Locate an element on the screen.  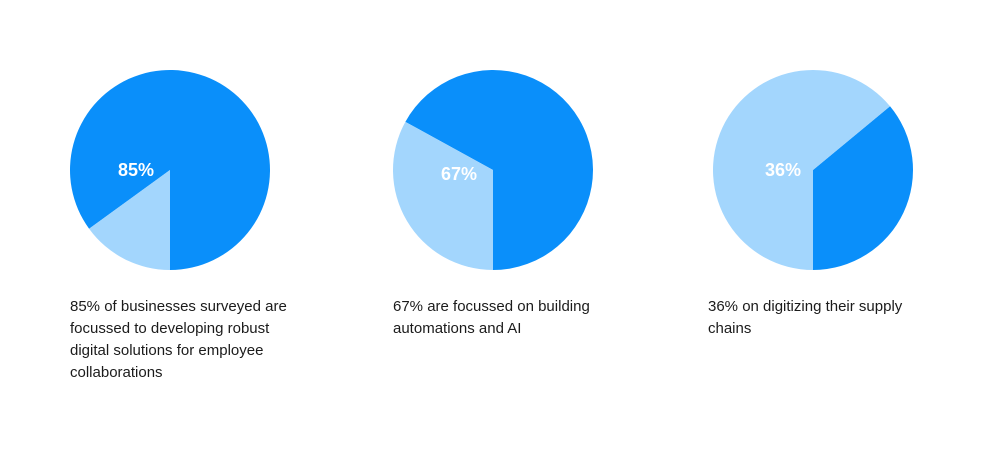
pie-1-value-label: 85% is located at coordinates (136, 170).